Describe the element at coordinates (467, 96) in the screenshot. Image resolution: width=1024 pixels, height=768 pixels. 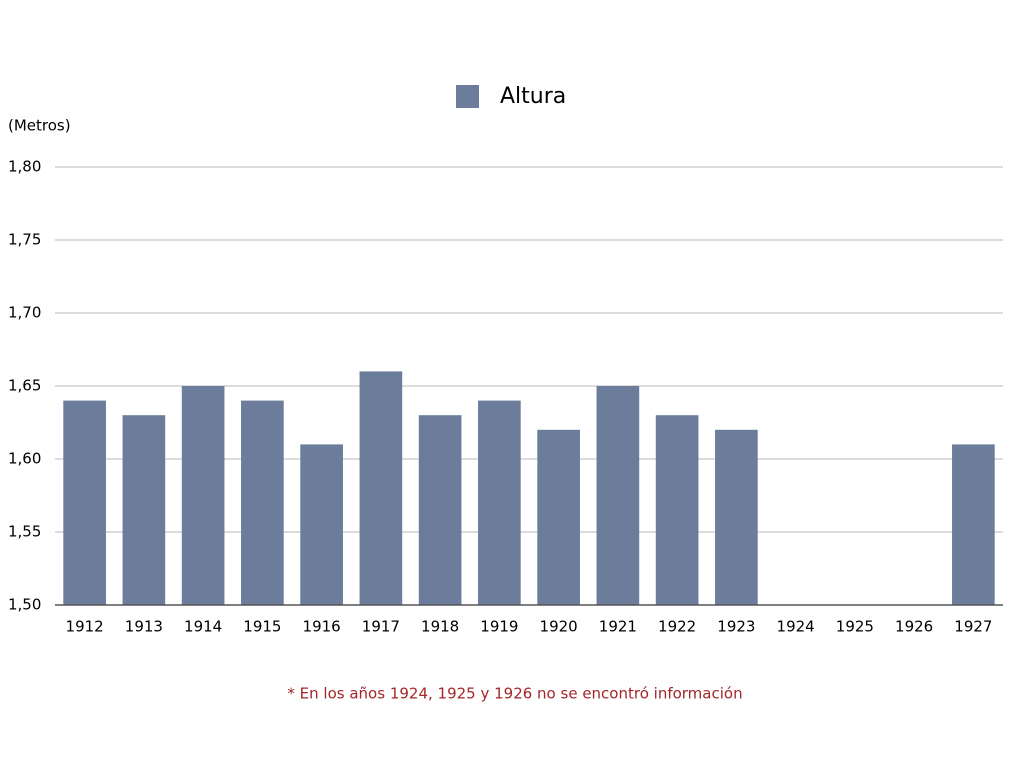
I see `legend-swatch` at that location.